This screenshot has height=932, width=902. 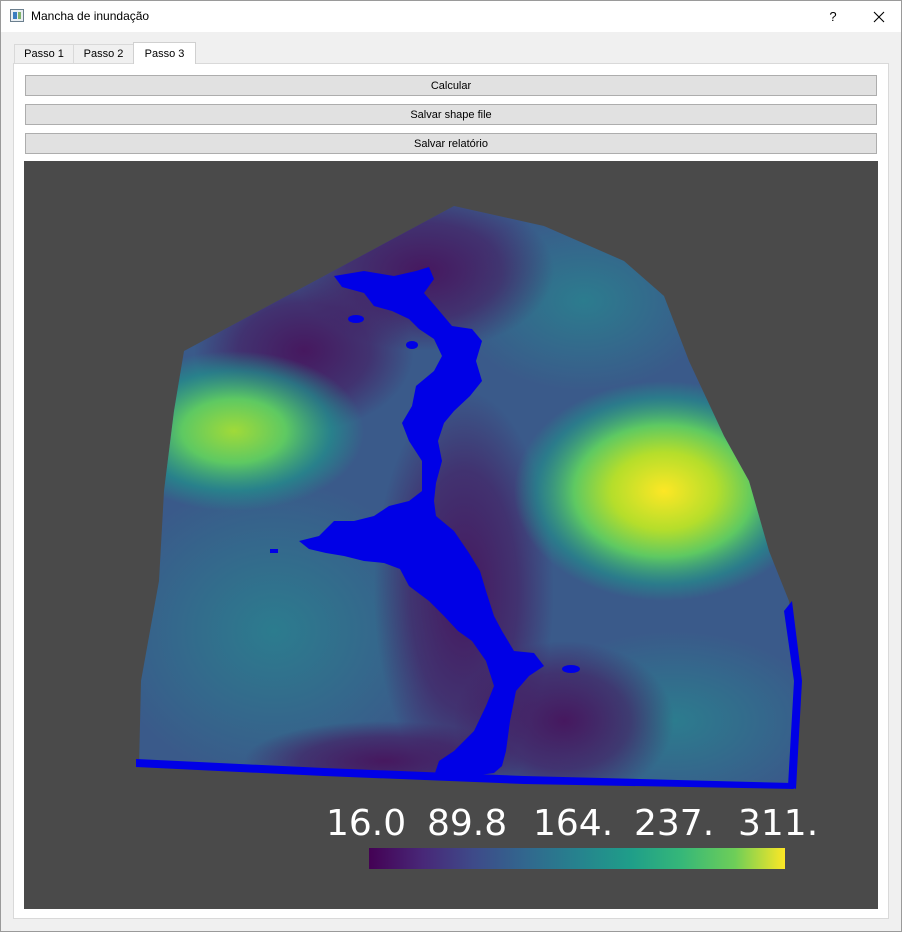 I want to click on scale-label: 311., so click(x=778, y=823).